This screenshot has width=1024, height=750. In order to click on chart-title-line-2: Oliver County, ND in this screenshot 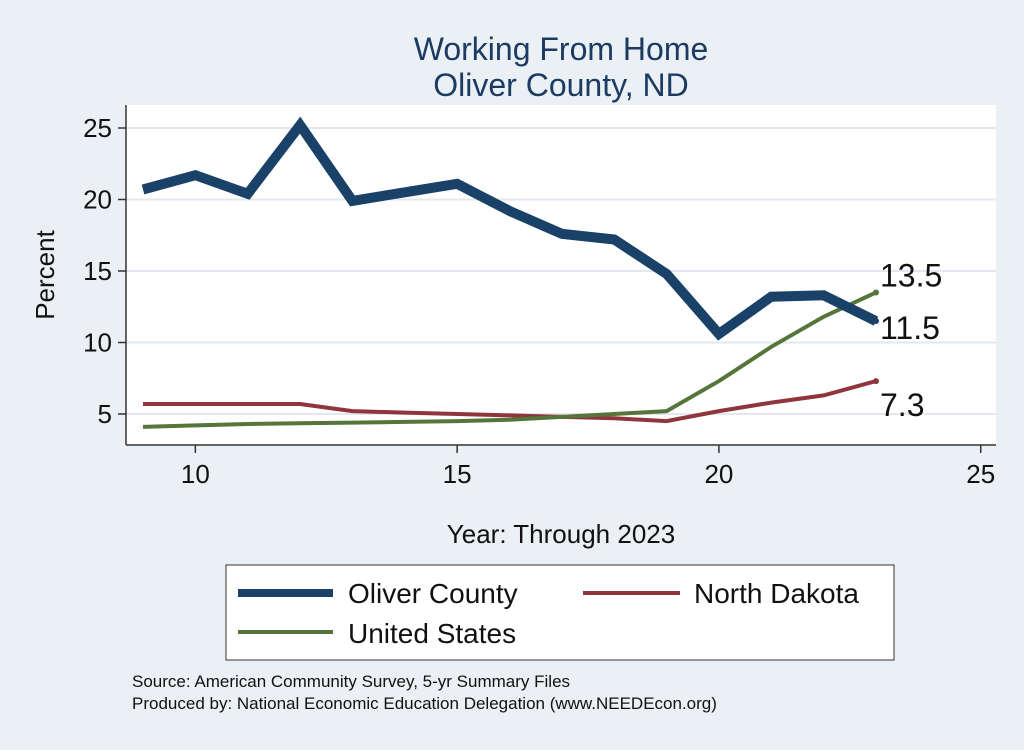, I will do `click(560, 85)`.